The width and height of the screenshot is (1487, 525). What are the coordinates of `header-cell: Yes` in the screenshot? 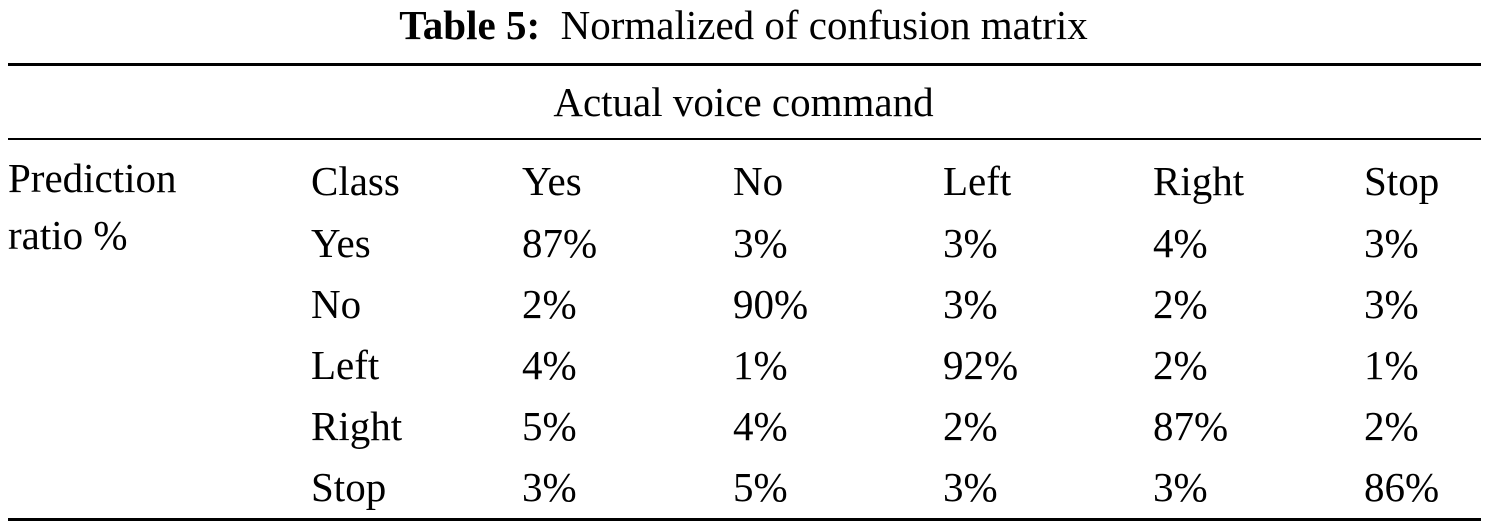 It's located at (552, 181).